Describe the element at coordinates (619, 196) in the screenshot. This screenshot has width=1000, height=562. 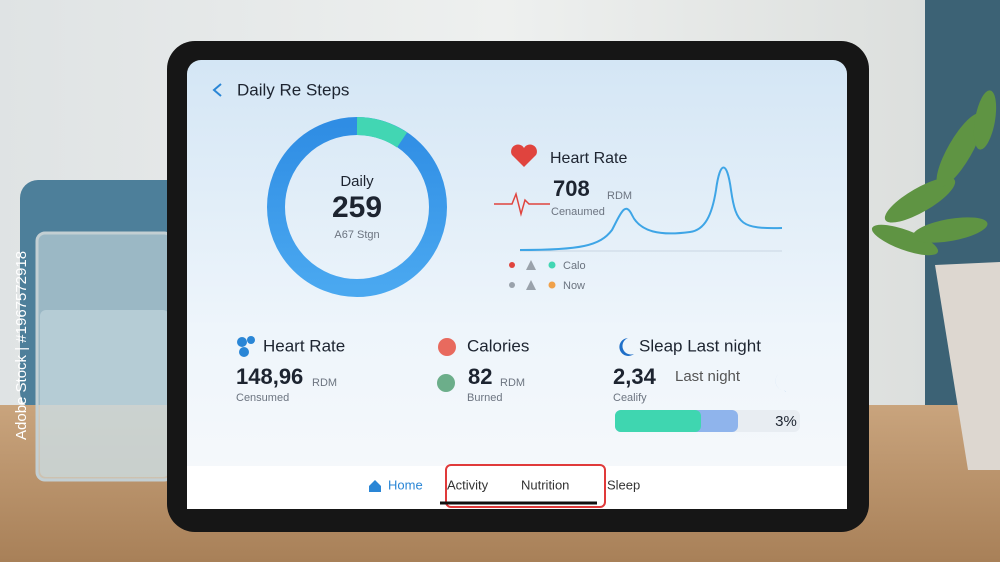
I see `heart-panel-unit: RDM` at that location.